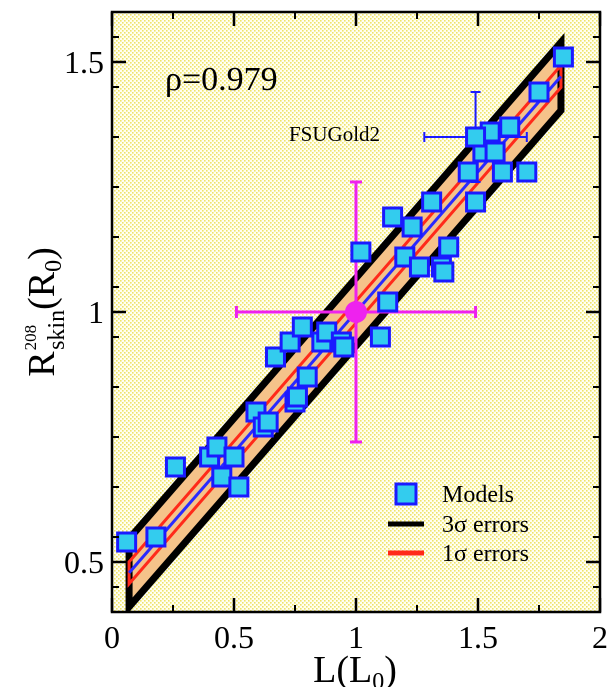 Image resolution: width=609 pixels, height=692 pixels. Describe the element at coordinates (485, 525) in the screenshot. I see `legend-label-3sigma: 3σ errors` at that location.